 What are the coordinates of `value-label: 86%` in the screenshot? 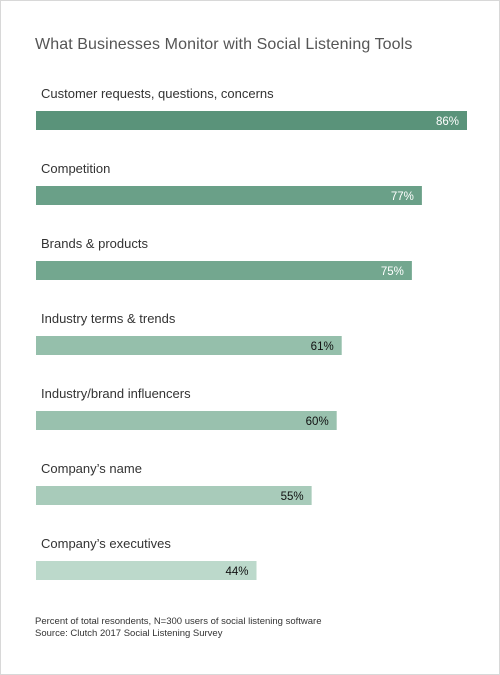 It's located at (447, 122).